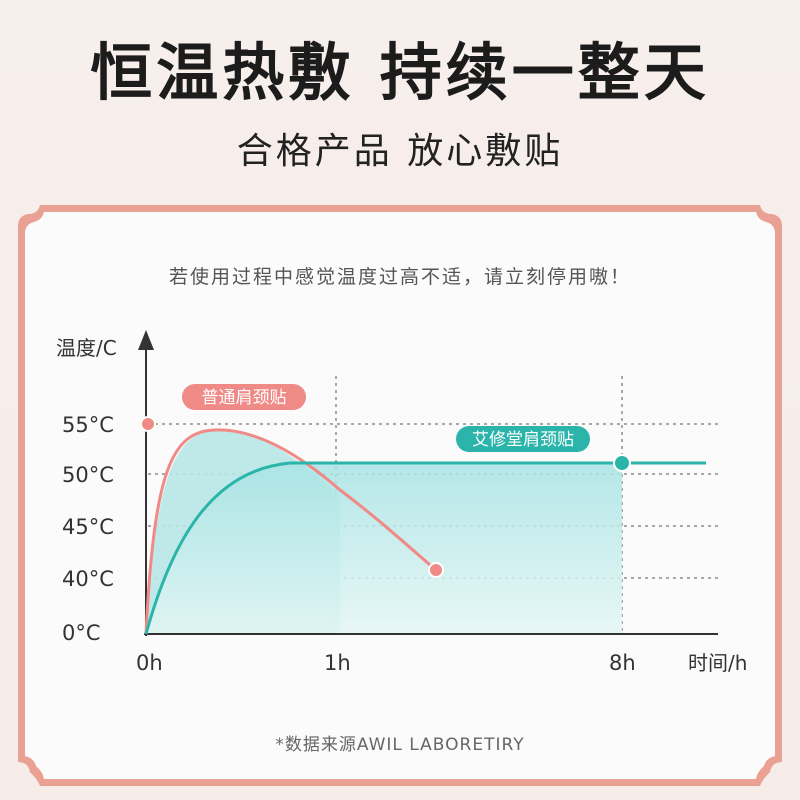  I want to click on y-axis-arrow, so click(146, 340).